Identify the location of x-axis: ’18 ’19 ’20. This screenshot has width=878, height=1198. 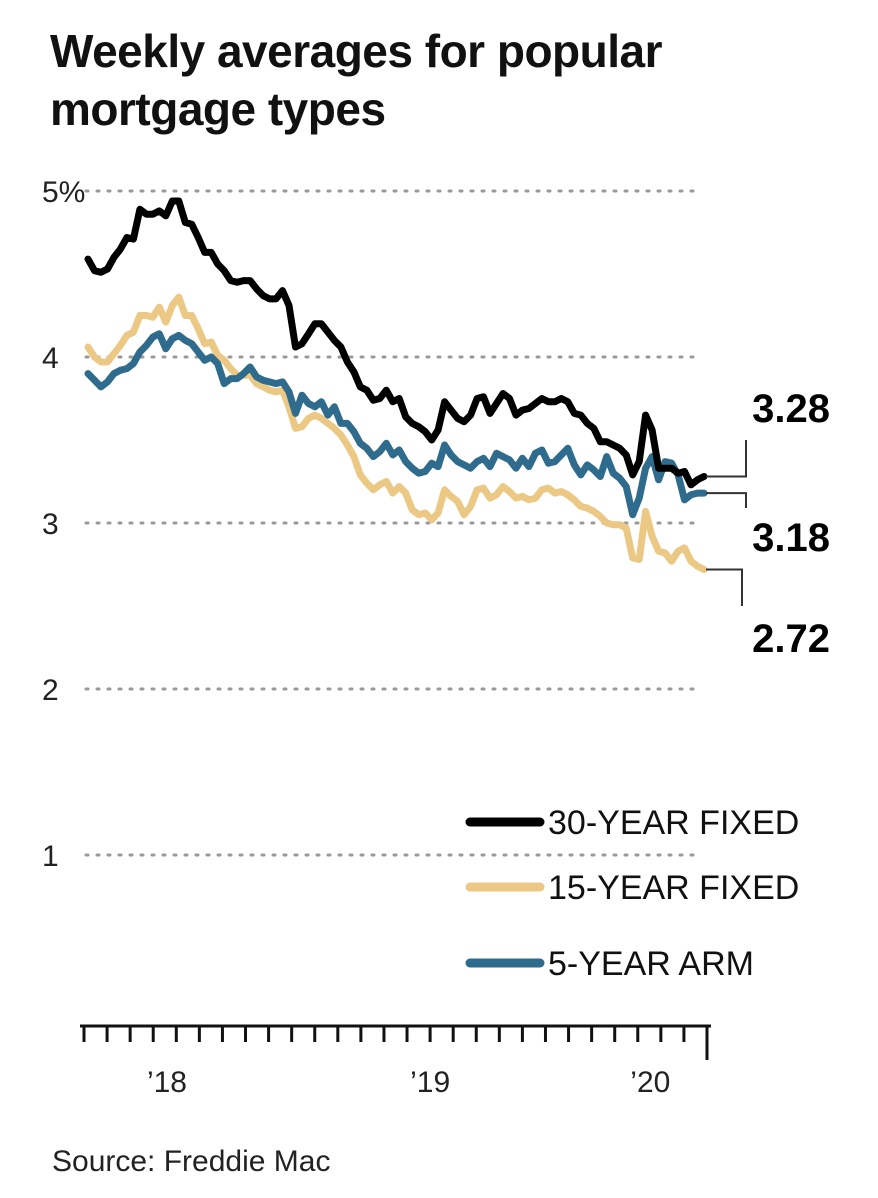
(395, 1061).